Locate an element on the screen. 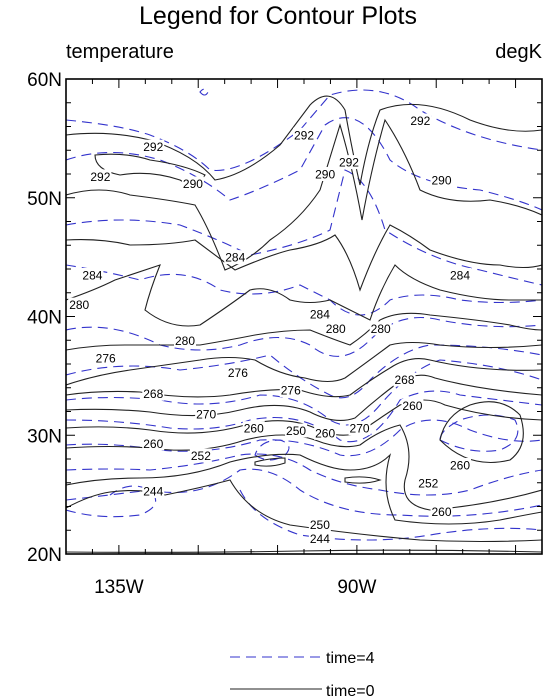  legend-label-time4: time=4 is located at coordinates (350, 658).